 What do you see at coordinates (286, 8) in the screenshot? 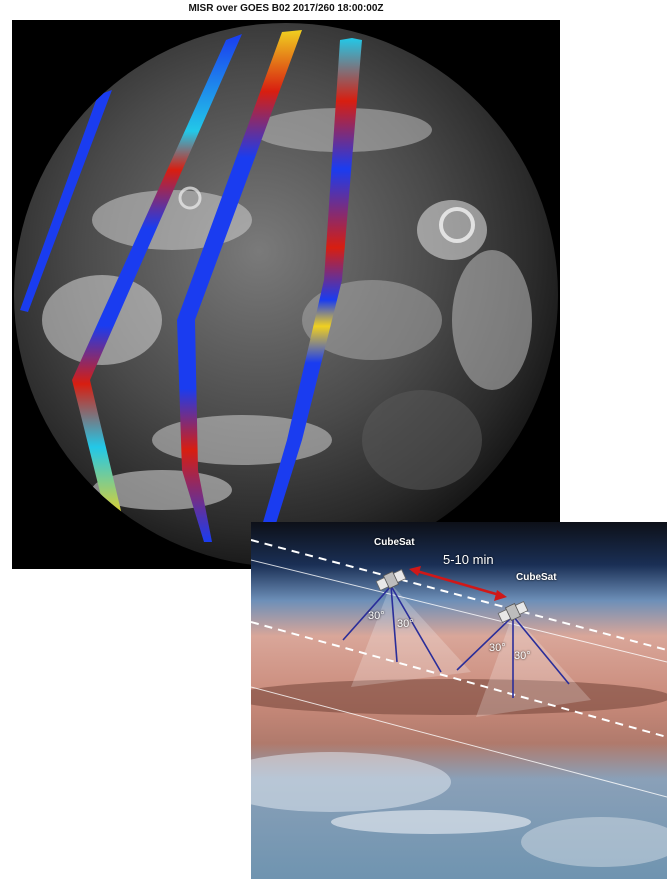
I see `figure-title: MISR over GOES B02 2017/260 18:00:00Z` at bounding box center [286, 8].